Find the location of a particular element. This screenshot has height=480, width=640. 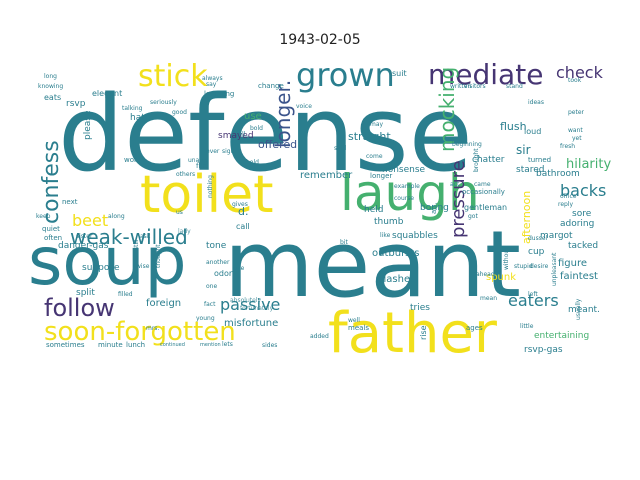

cloud-word: foreign is located at coordinates (163, 303).